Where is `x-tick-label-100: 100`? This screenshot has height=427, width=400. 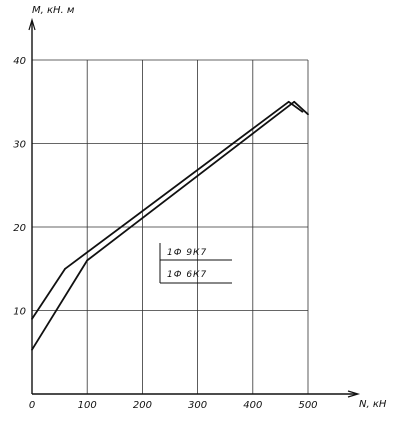
x-tick-label-100: 100 is located at coordinates (87, 405).